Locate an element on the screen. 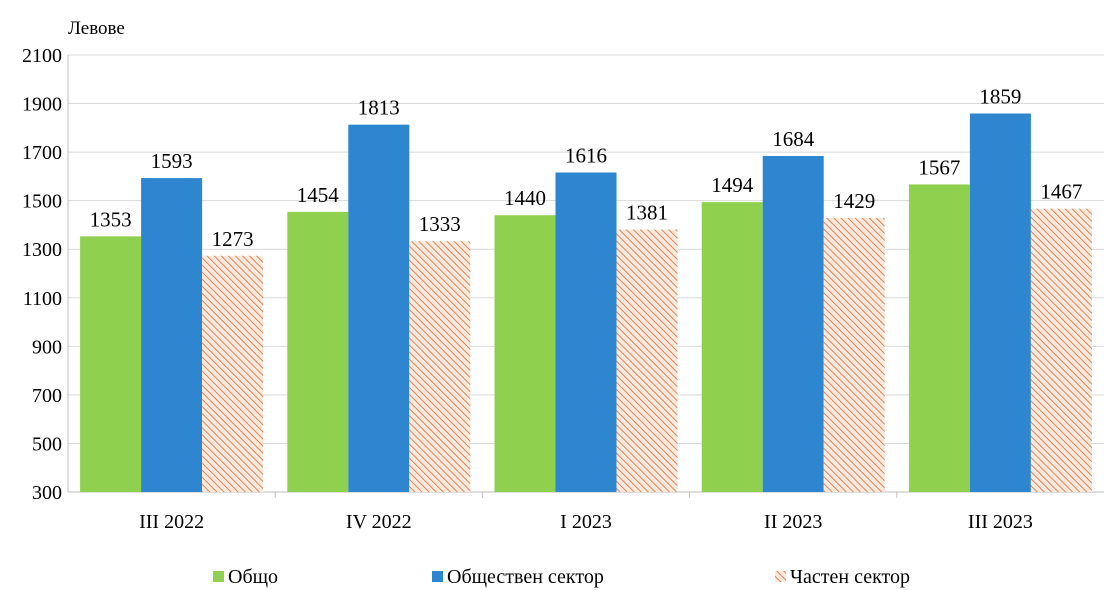  bar-value-label: 1440 is located at coordinates (525, 198).